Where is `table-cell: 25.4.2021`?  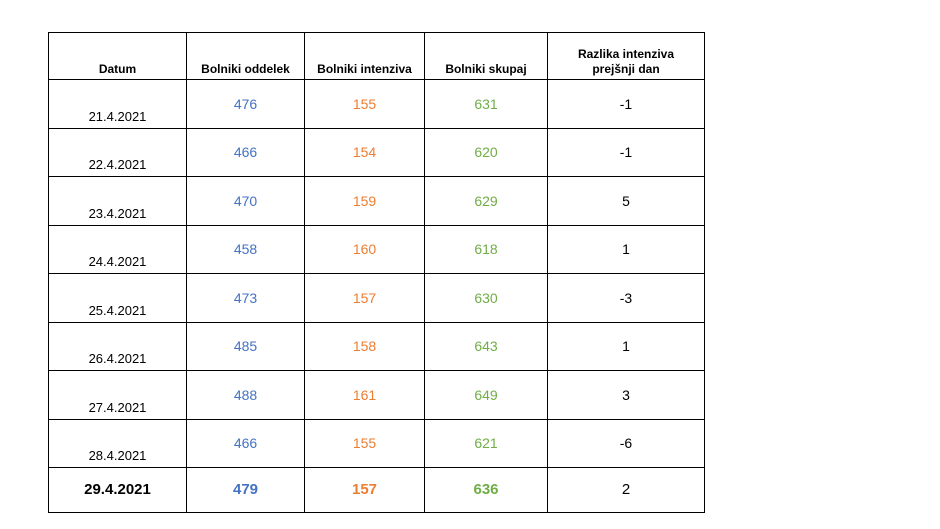 table-cell: 25.4.2021 is located at coordinates (117, 298).